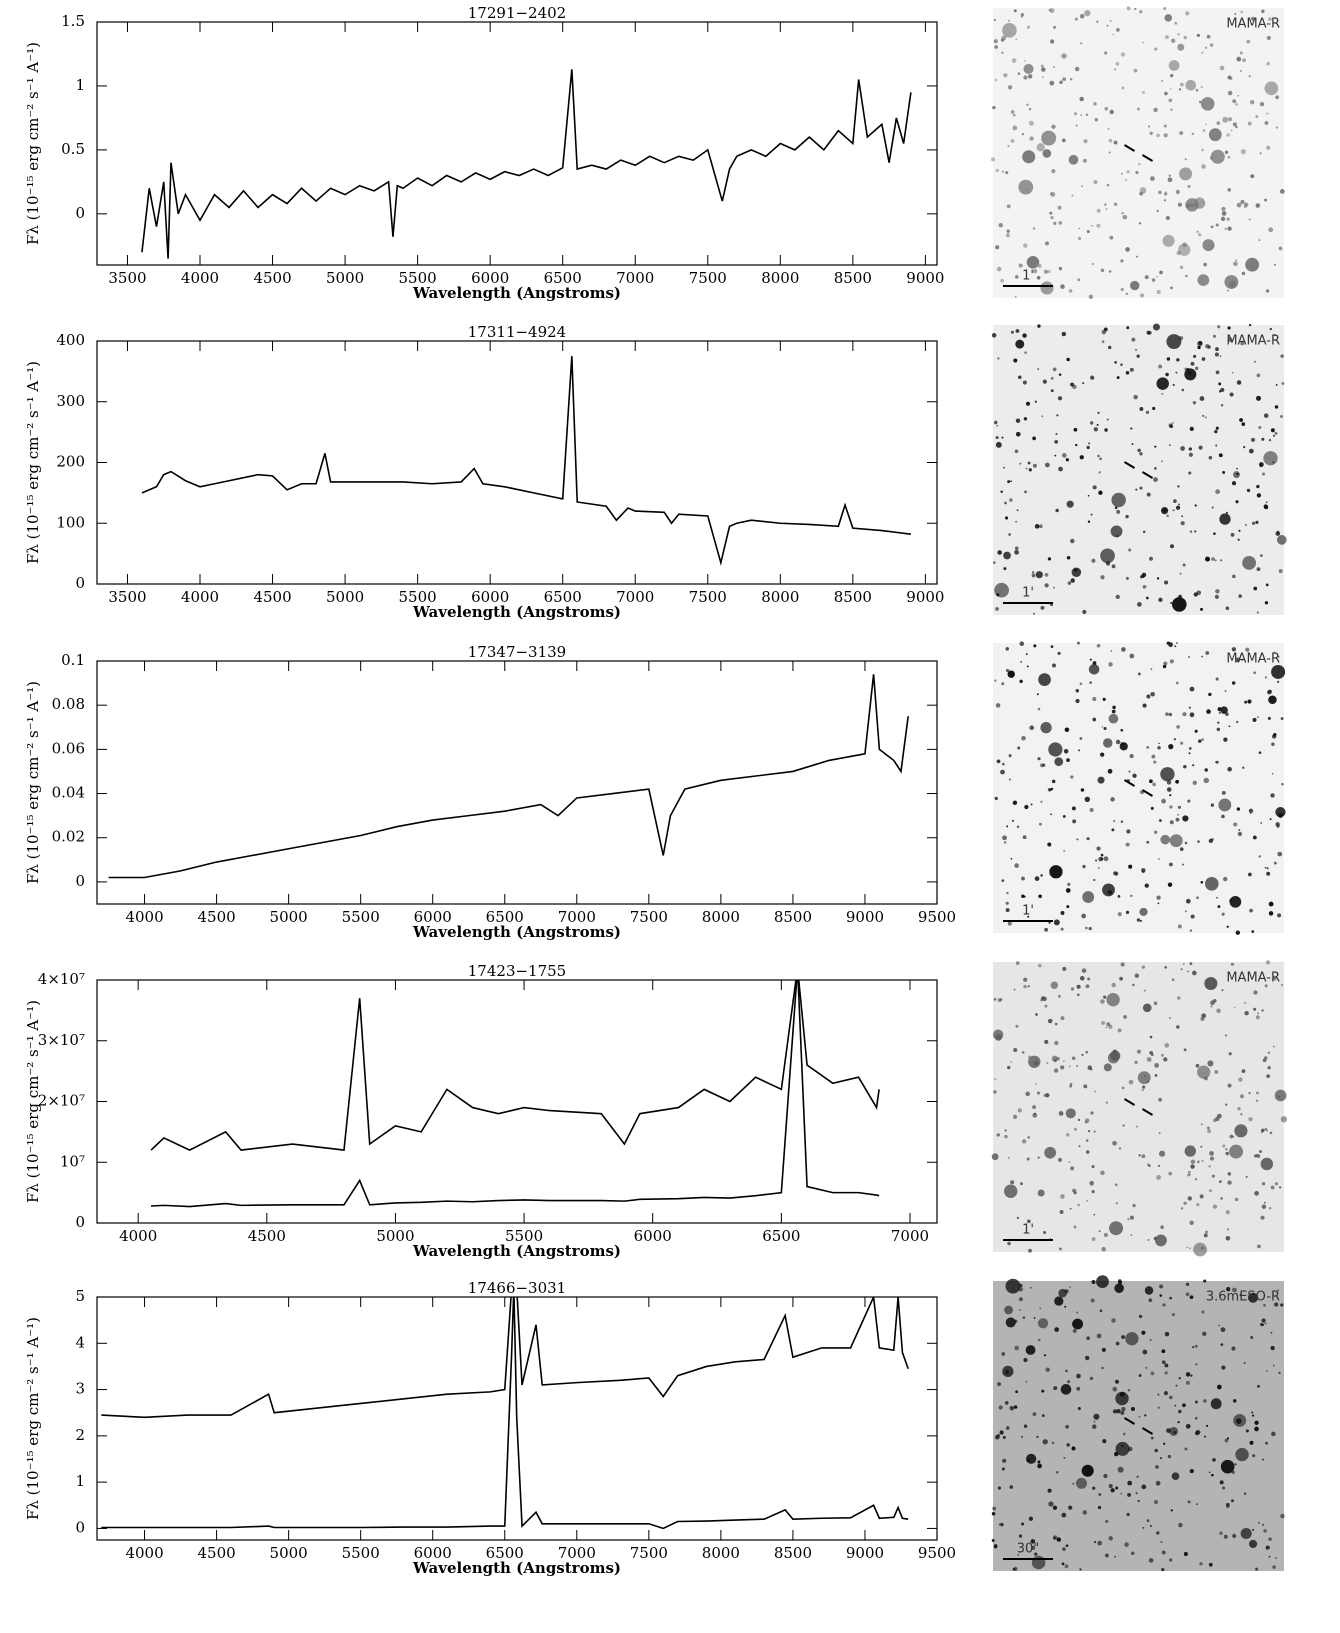 This screenshot has width=1340, height=1633. I want to click on chart-title: 17291−2402, so click(517, 13).